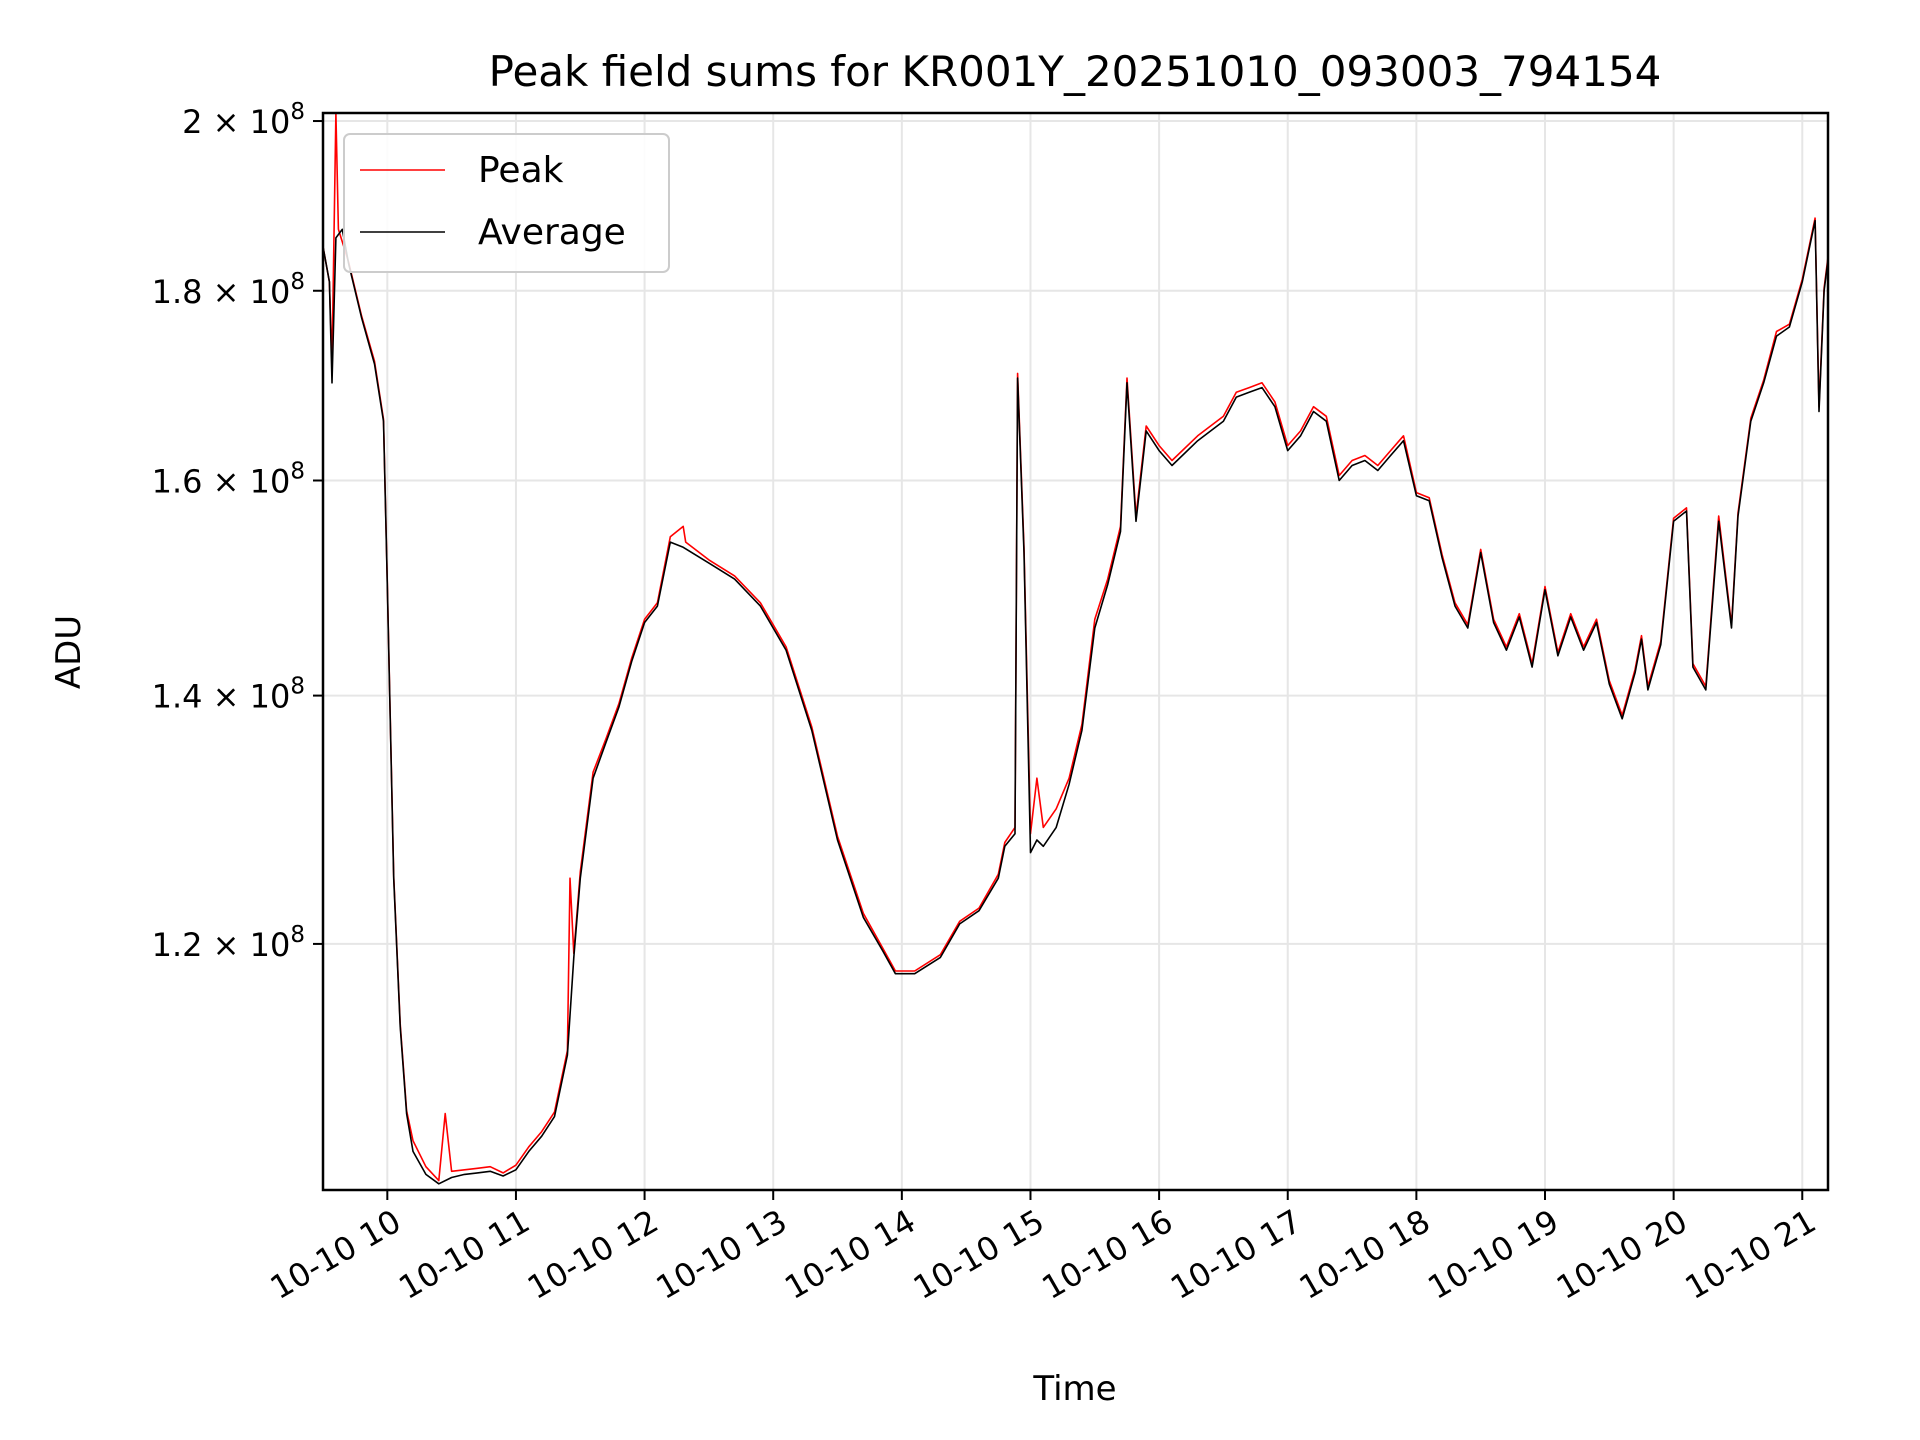 The width and height of the screenshot is (1920, 1440). Describe the element at coordinates (228, 695) in the screenshot. I see `y-tick-label: 1.4 × 108` at that location.